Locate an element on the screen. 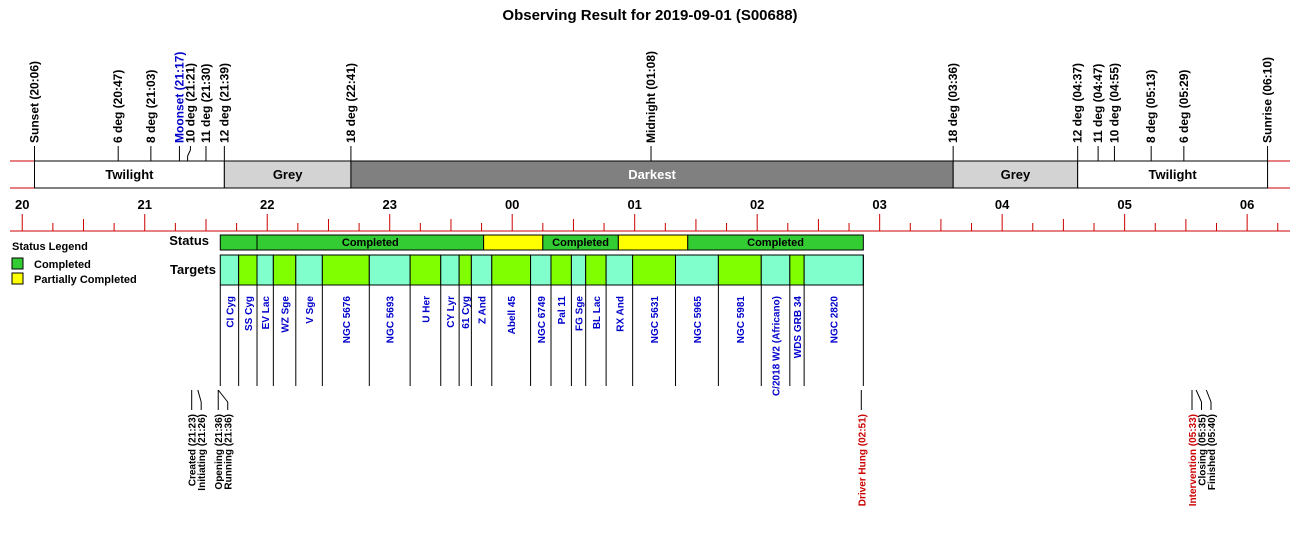  target-block-u-her is located at coordinates (425, 270).